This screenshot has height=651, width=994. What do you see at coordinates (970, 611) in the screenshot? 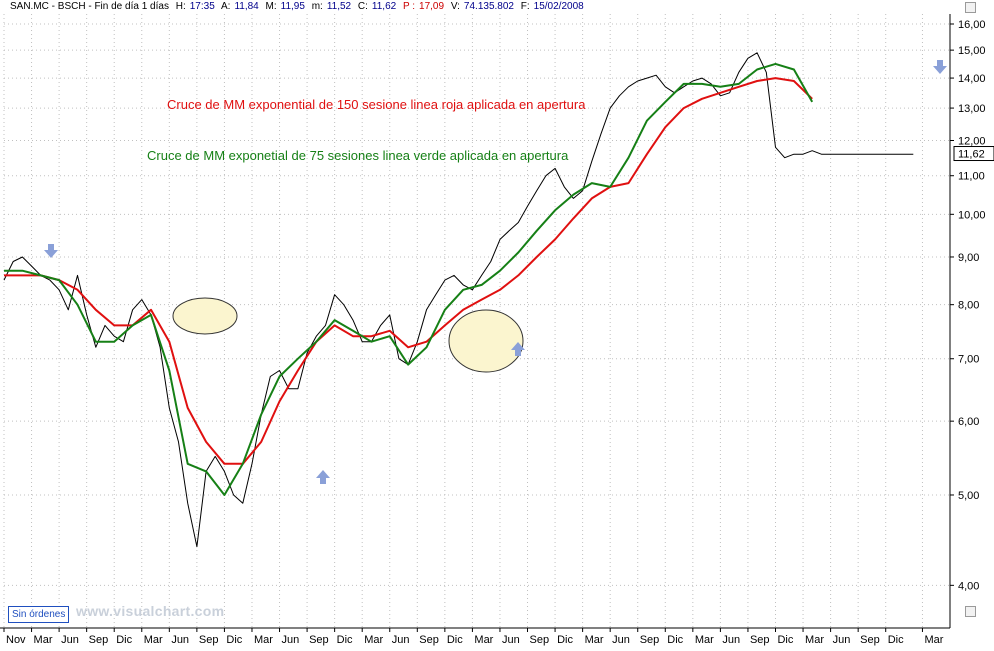
I see `scroll-down-button` at bounding box center [970, 611].